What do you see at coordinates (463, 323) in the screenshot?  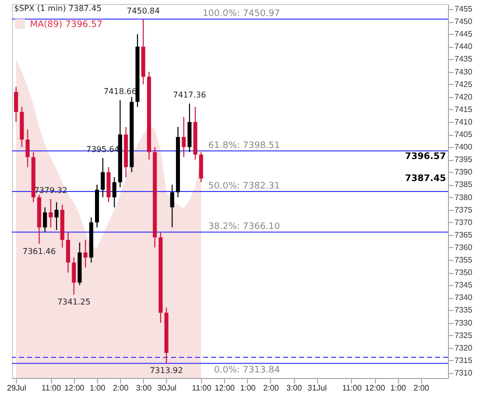 I see `y-tick-label: 7330` at bounding box center [463, 323].